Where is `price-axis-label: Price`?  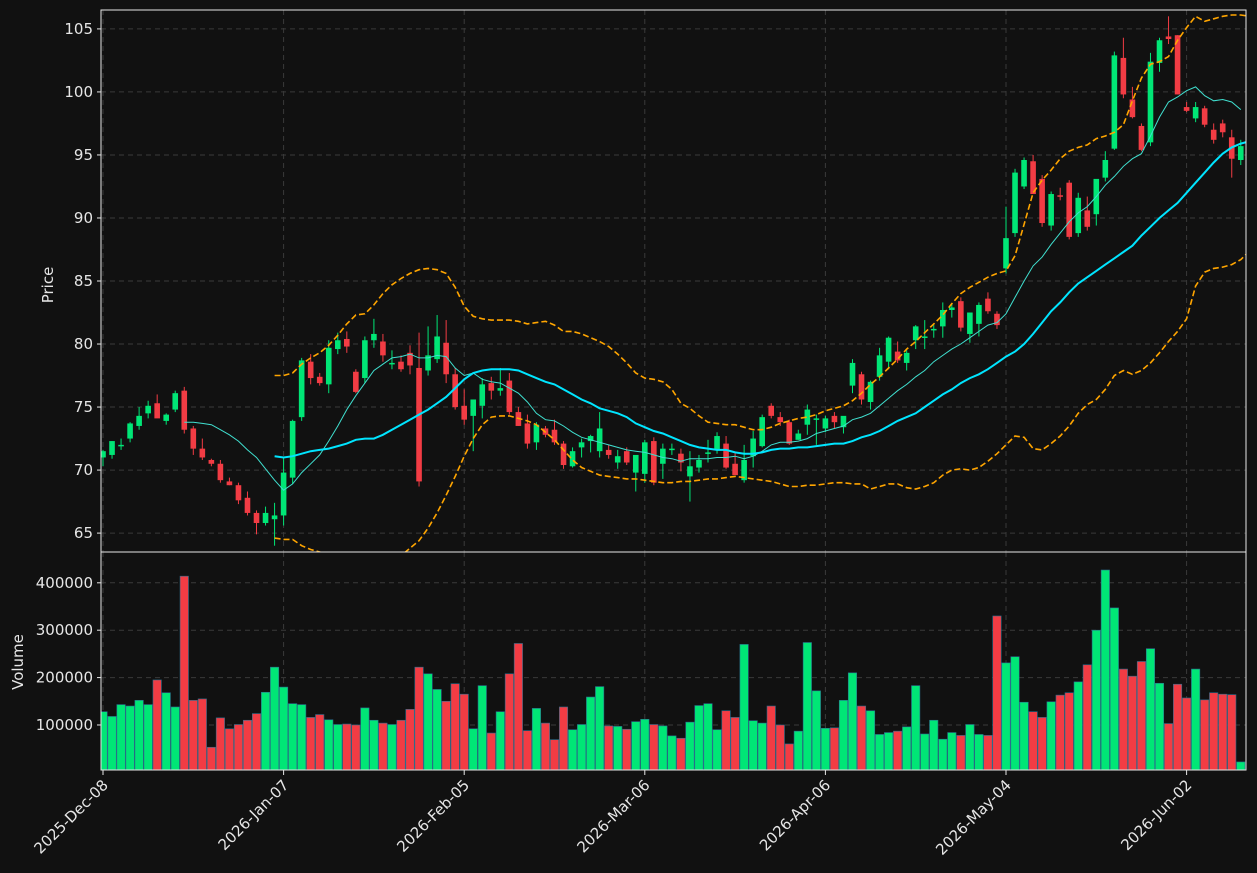 price-axis-label: Price is located at coordinates (48, 285).